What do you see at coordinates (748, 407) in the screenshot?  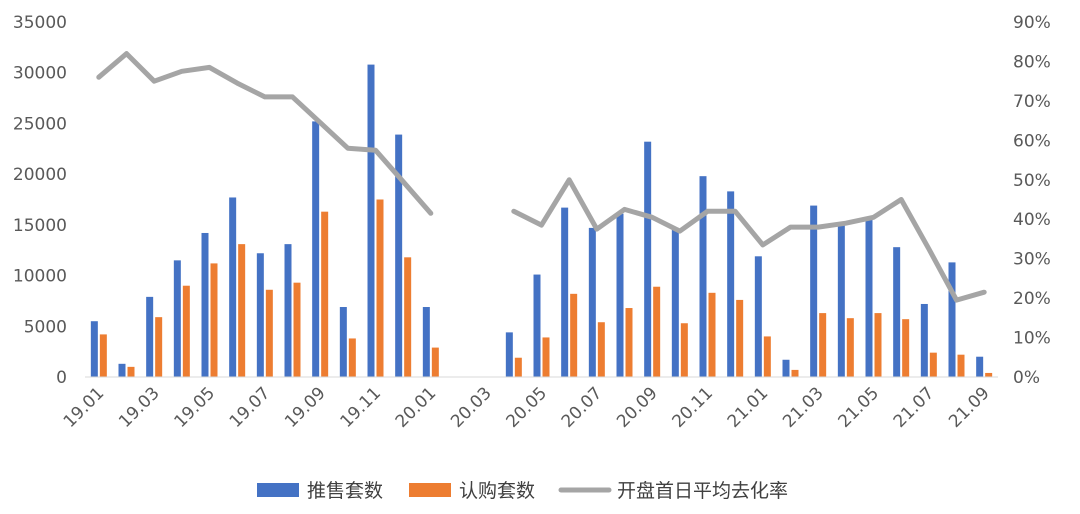 I see `x-tick-label: 21.01` at bounding box center [748, 407].